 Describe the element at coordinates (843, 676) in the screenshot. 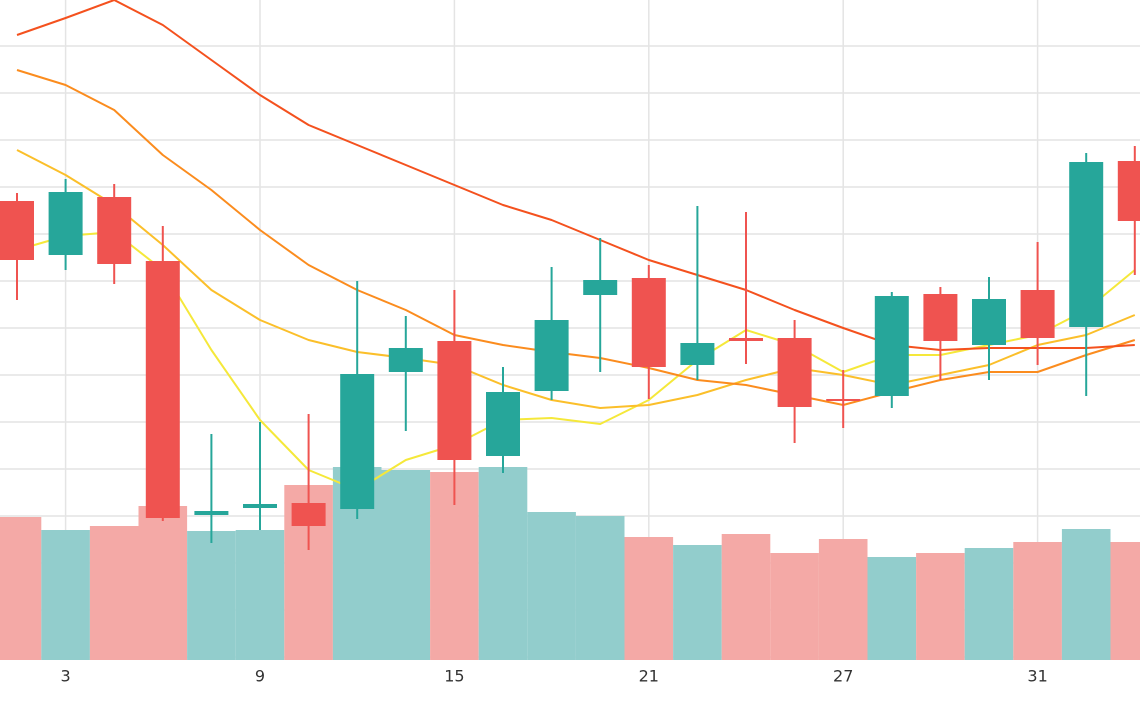

I see `x-tick-label: 27` at that location.